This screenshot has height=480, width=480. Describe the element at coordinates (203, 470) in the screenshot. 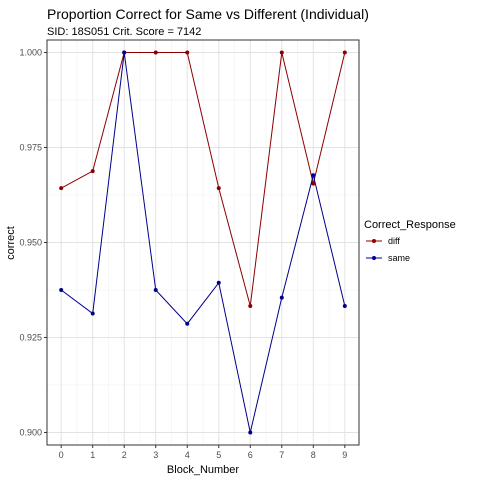

I see `x-axis-label: Block_Number` at that location.